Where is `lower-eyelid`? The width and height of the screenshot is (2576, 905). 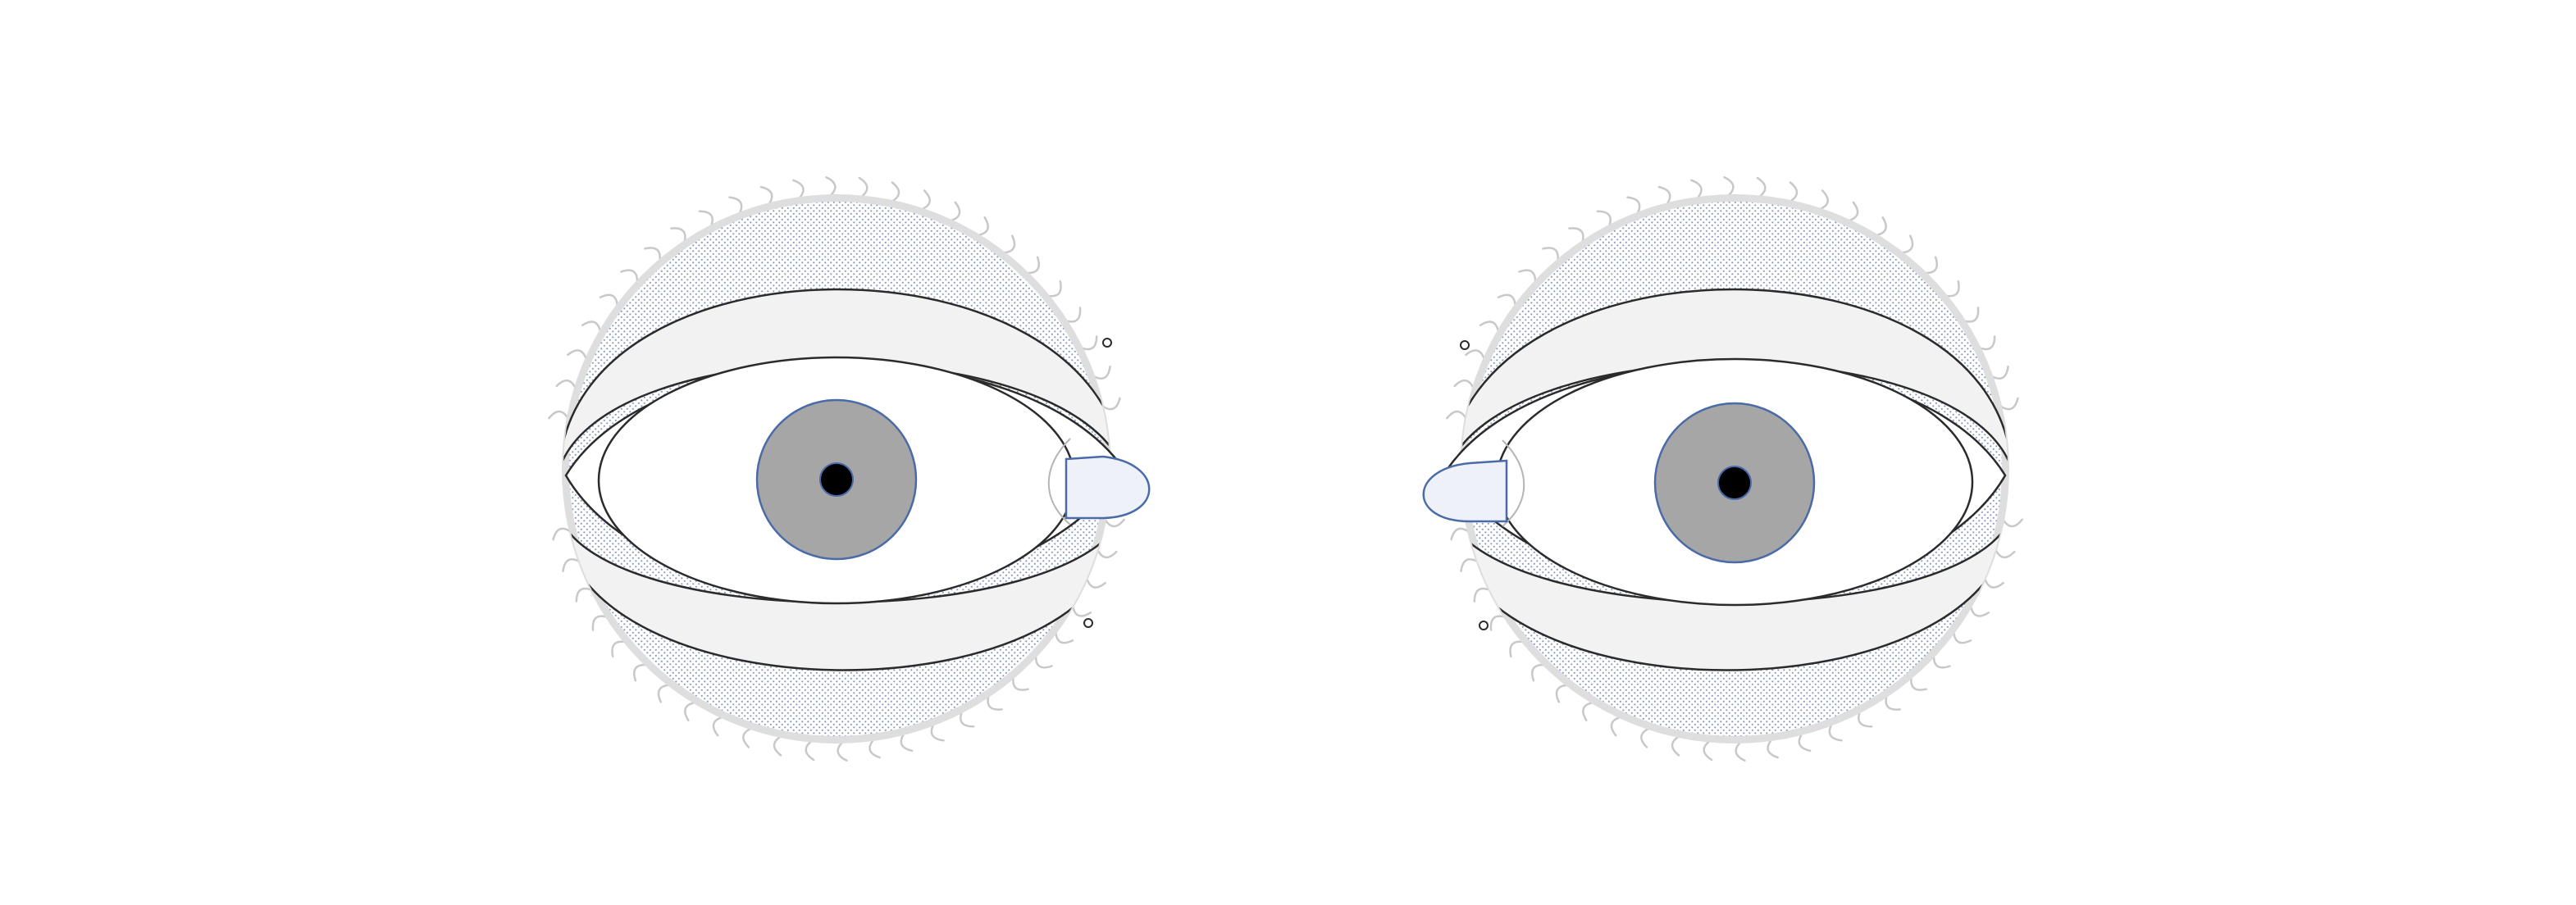 lower-eyelid is located at coordinates (836, 594).